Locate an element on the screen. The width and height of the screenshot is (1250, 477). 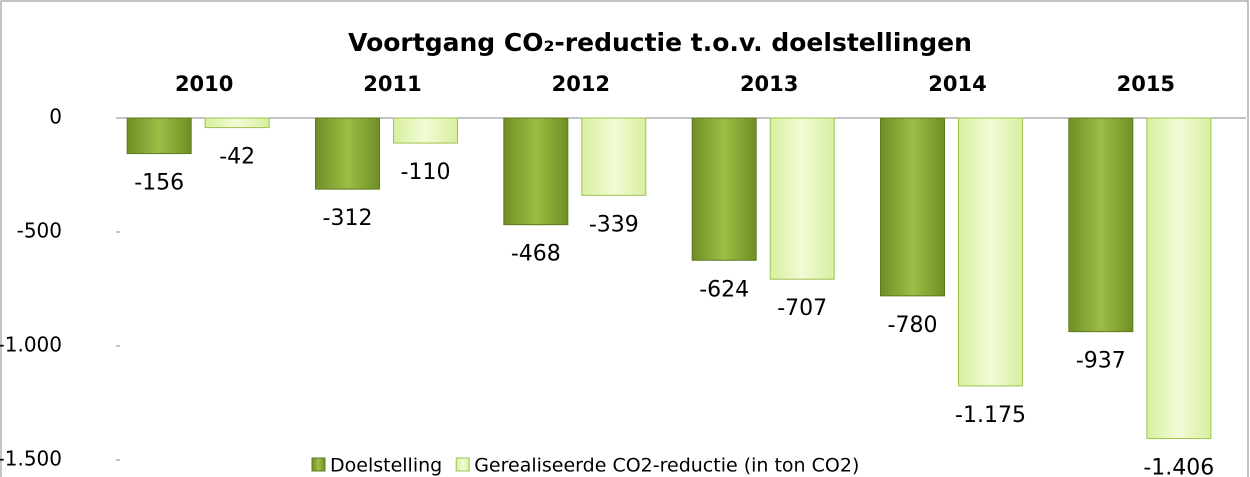
y-tick-label: -1.500 is located at coordinates (31, 459).